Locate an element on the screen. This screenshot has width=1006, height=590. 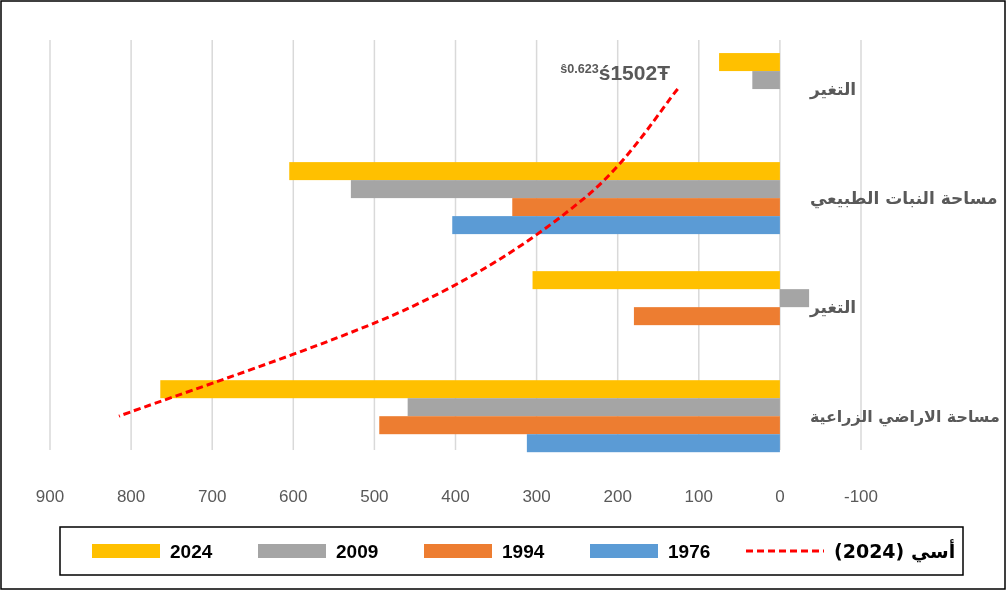
y-tick-label: مساحة النبات الطبيعي is located at coordinates (903, 199).